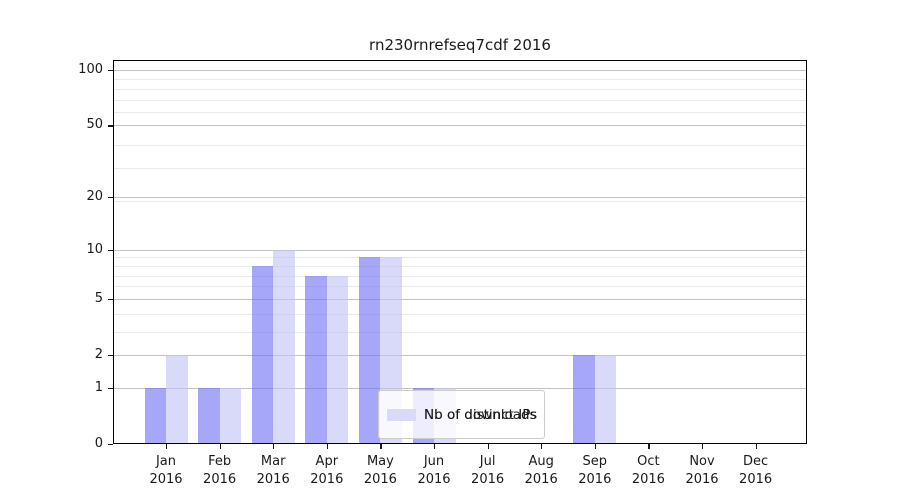 The image size is (900, 500). What do you see at coordinates (595, 471) in the screenshot?
I see `x-tick-label-sep: Sep 2016` at bounding box center [595, 471].